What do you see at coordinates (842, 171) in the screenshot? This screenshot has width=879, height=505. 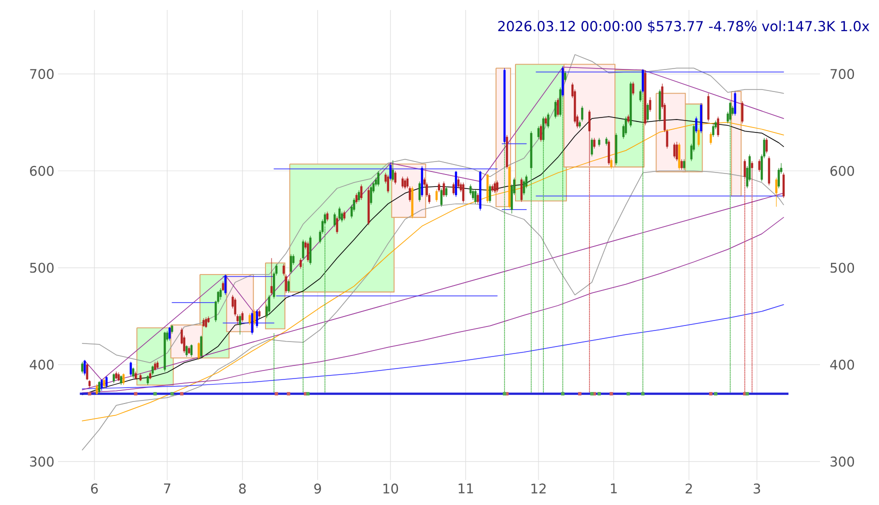 I see `y2-tick-label: 600` at bounding box center [842, 171].